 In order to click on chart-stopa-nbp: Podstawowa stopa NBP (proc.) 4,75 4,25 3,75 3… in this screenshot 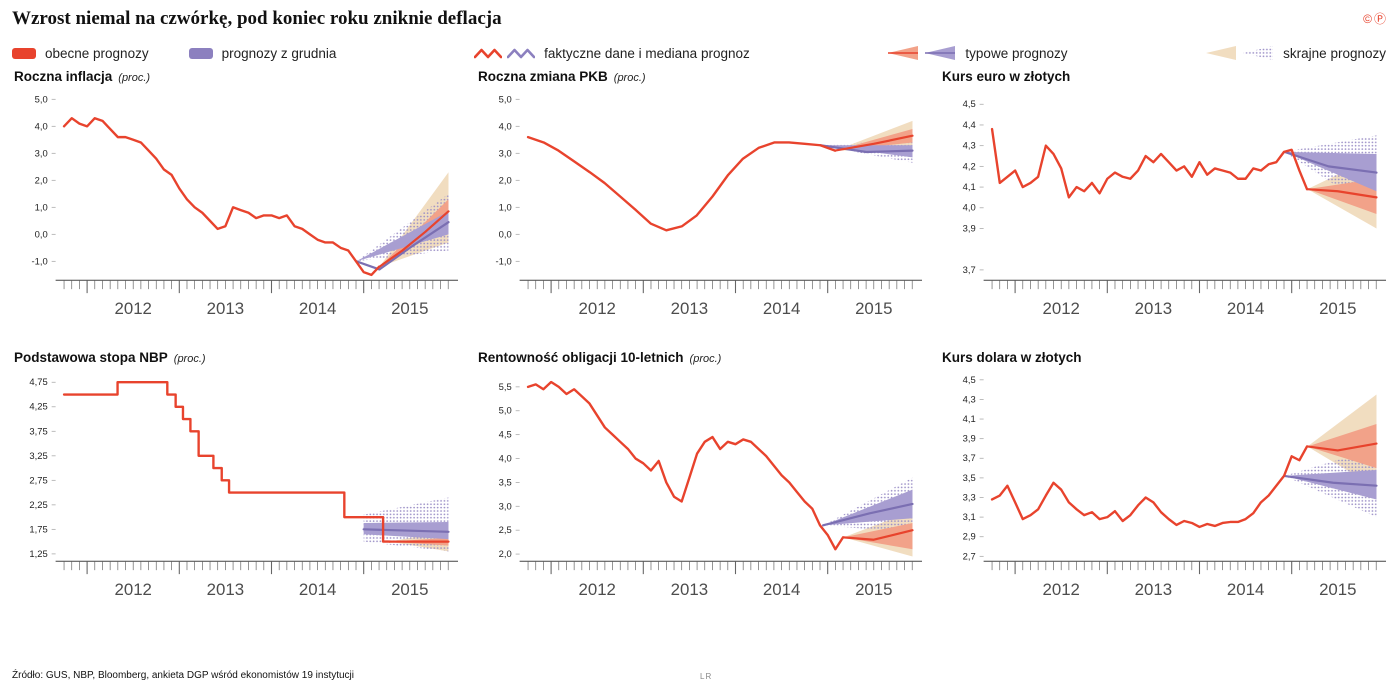, I will do `click(236, 486)`.